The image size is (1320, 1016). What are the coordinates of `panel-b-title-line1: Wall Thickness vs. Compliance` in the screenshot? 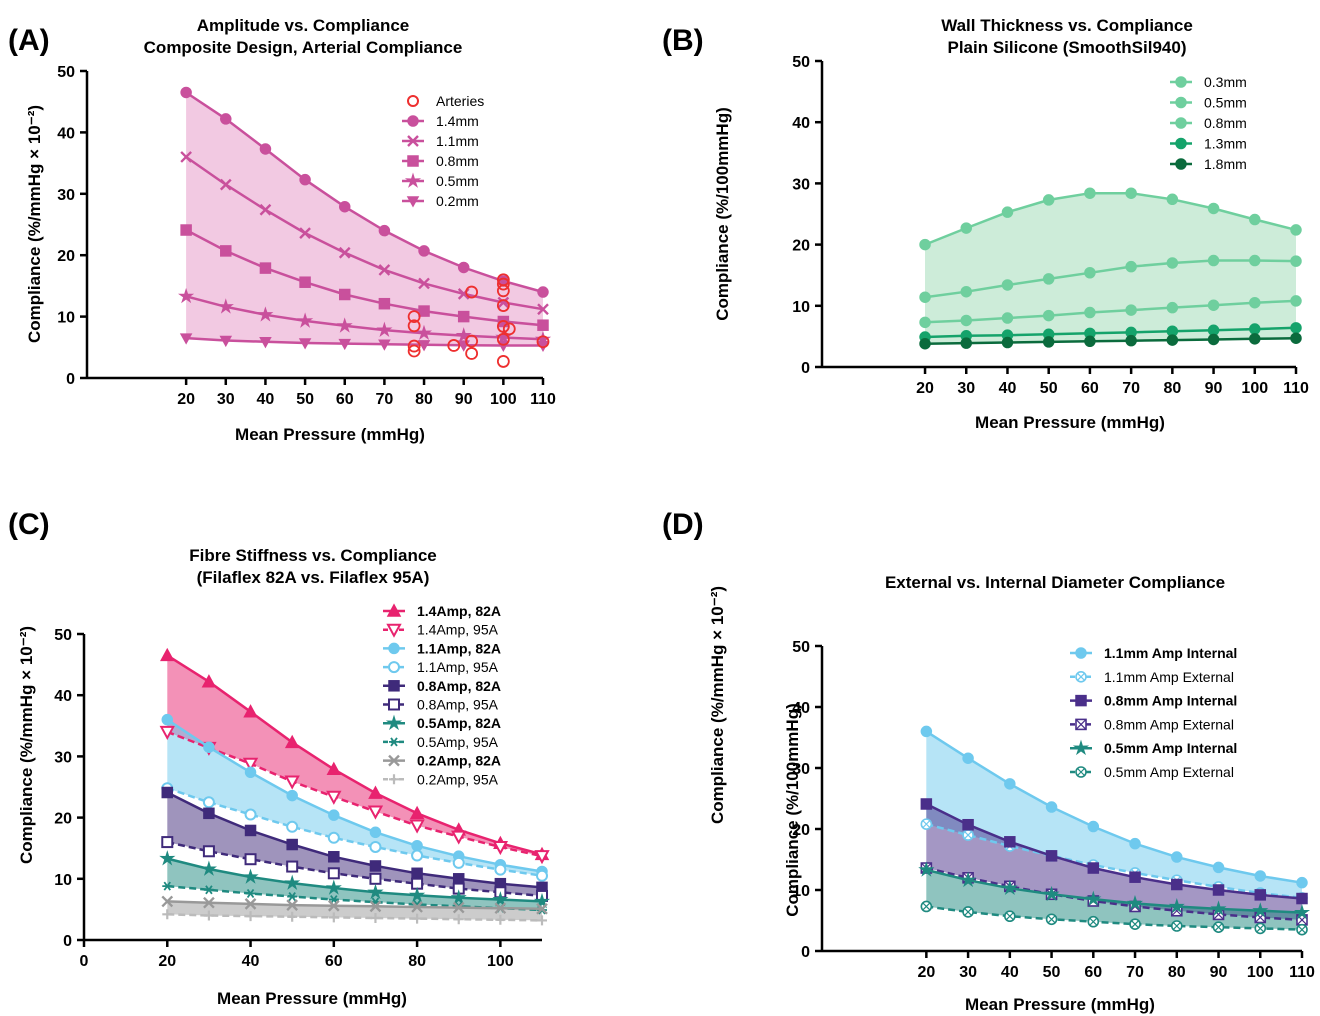 It's located at (1067, 25).